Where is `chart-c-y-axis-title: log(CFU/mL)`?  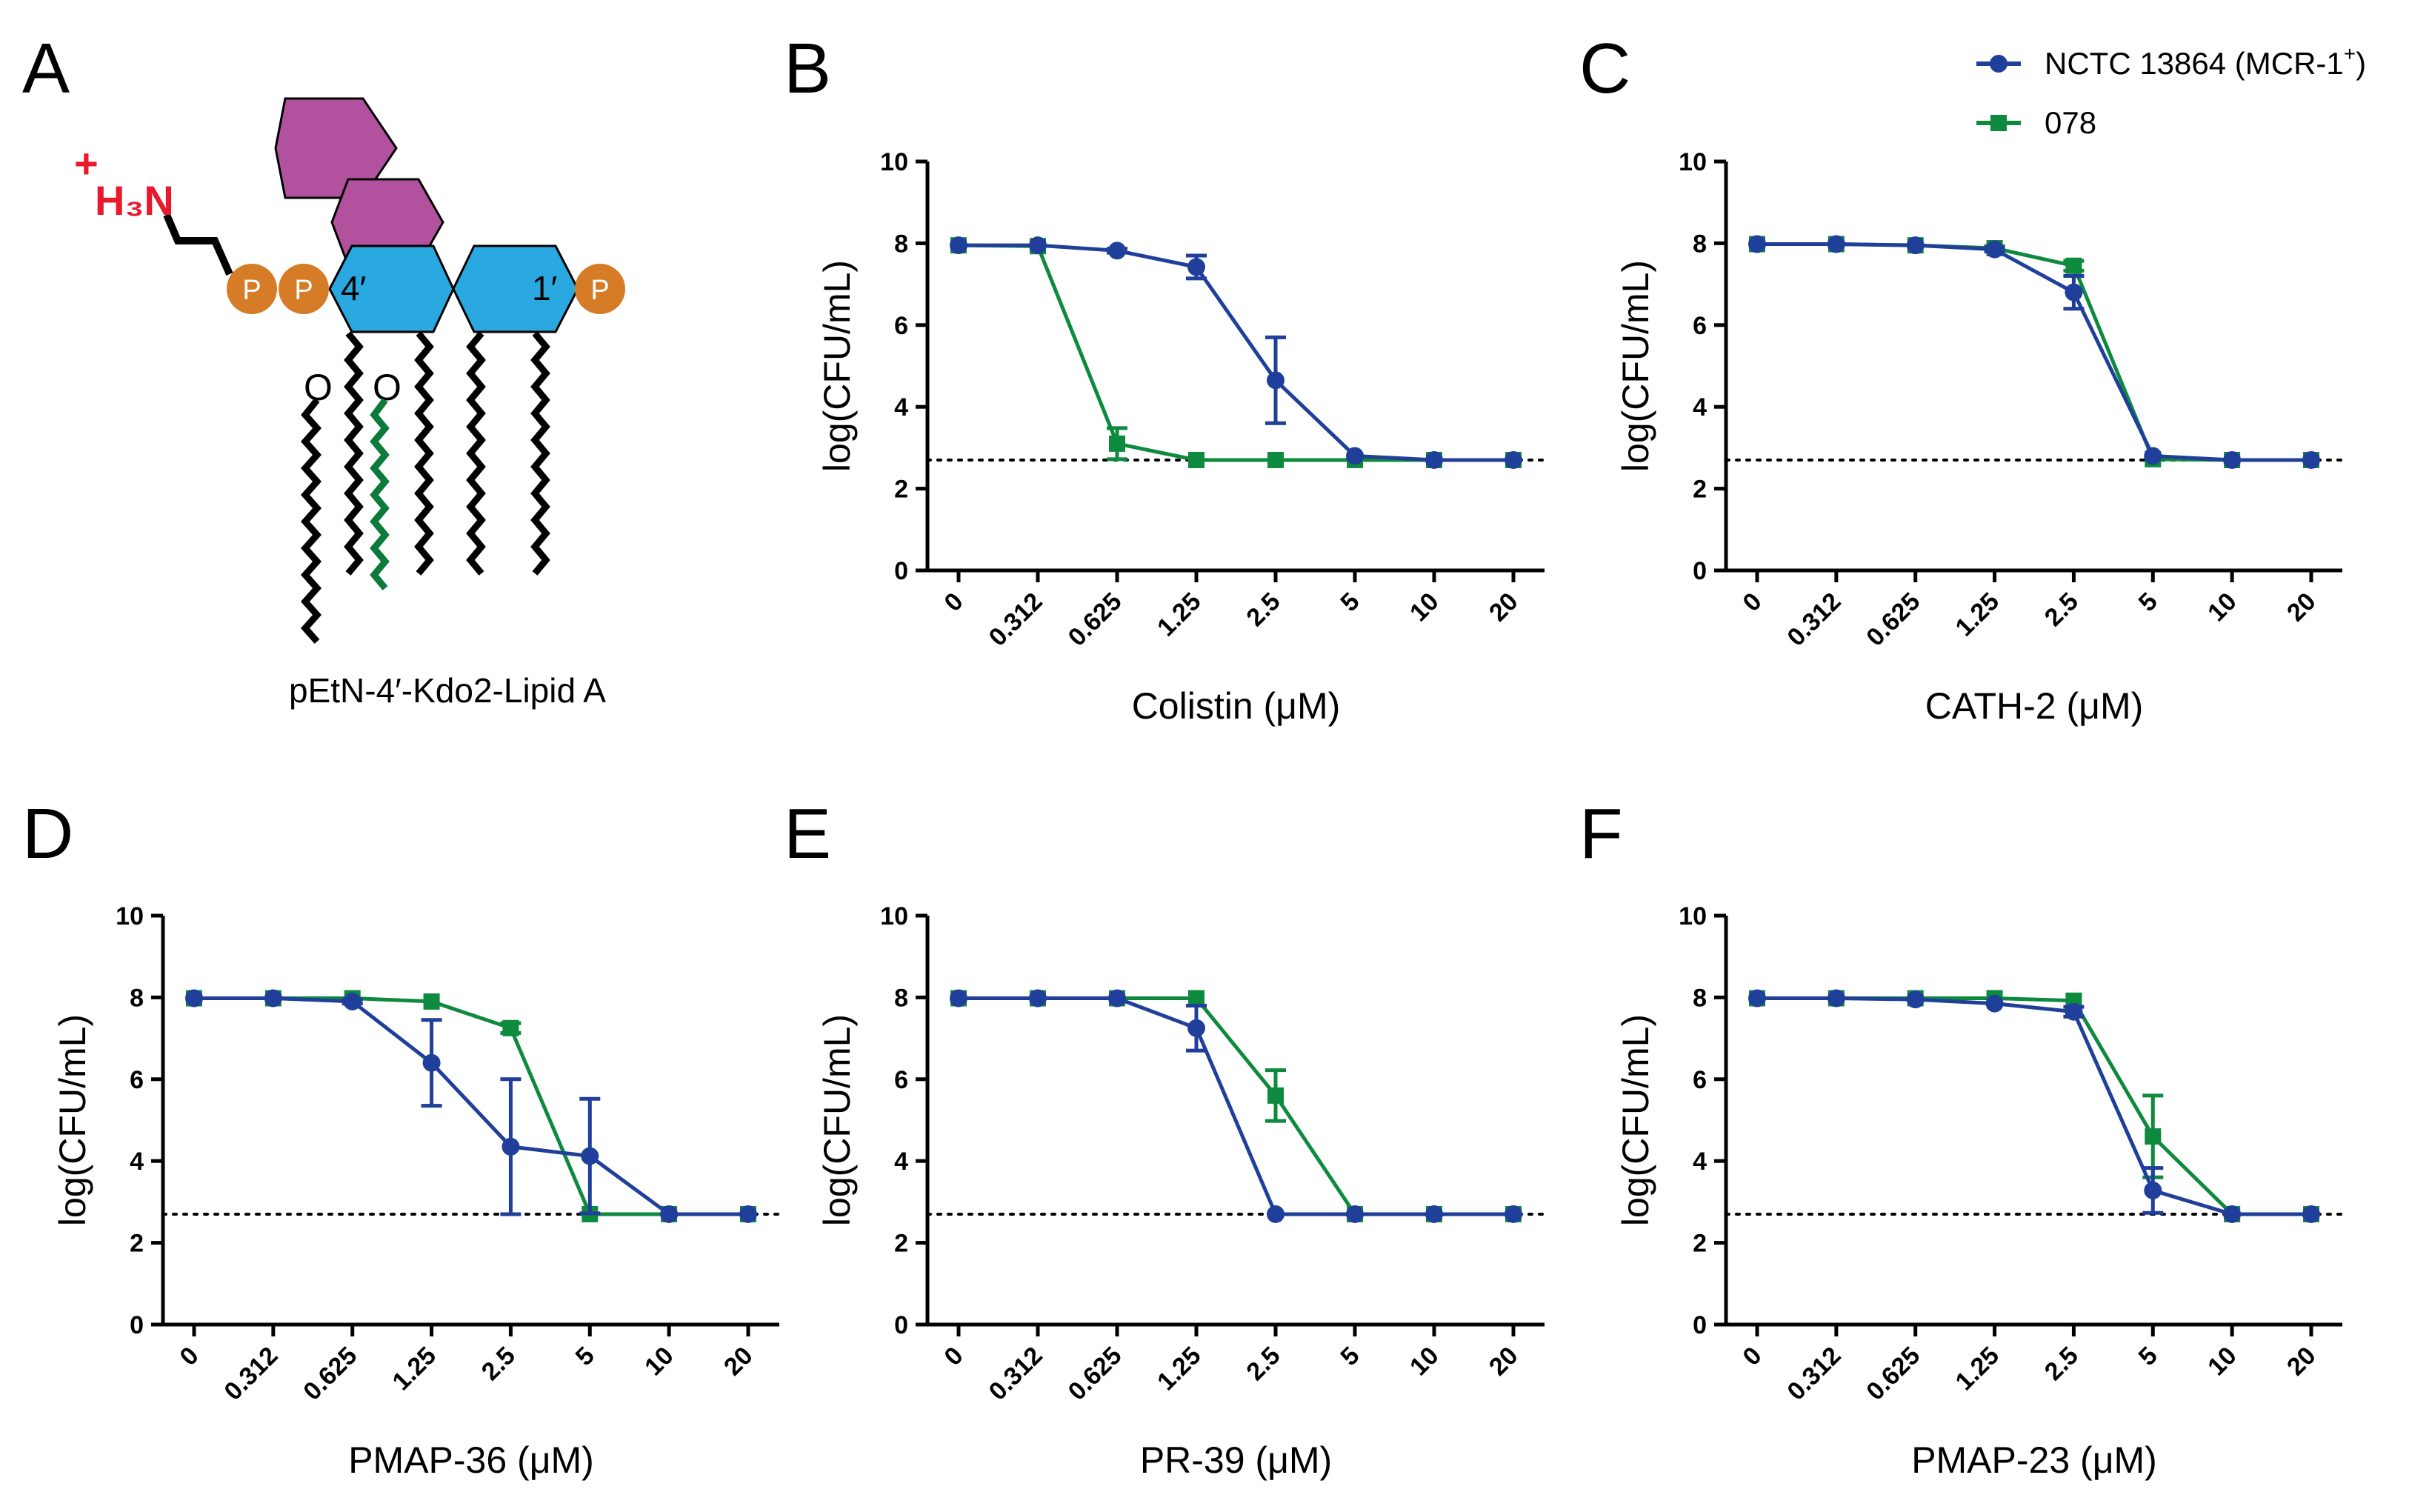
chart-c-y-axis-title: log(CFU/mL) is located at coordinates (1636, 366).